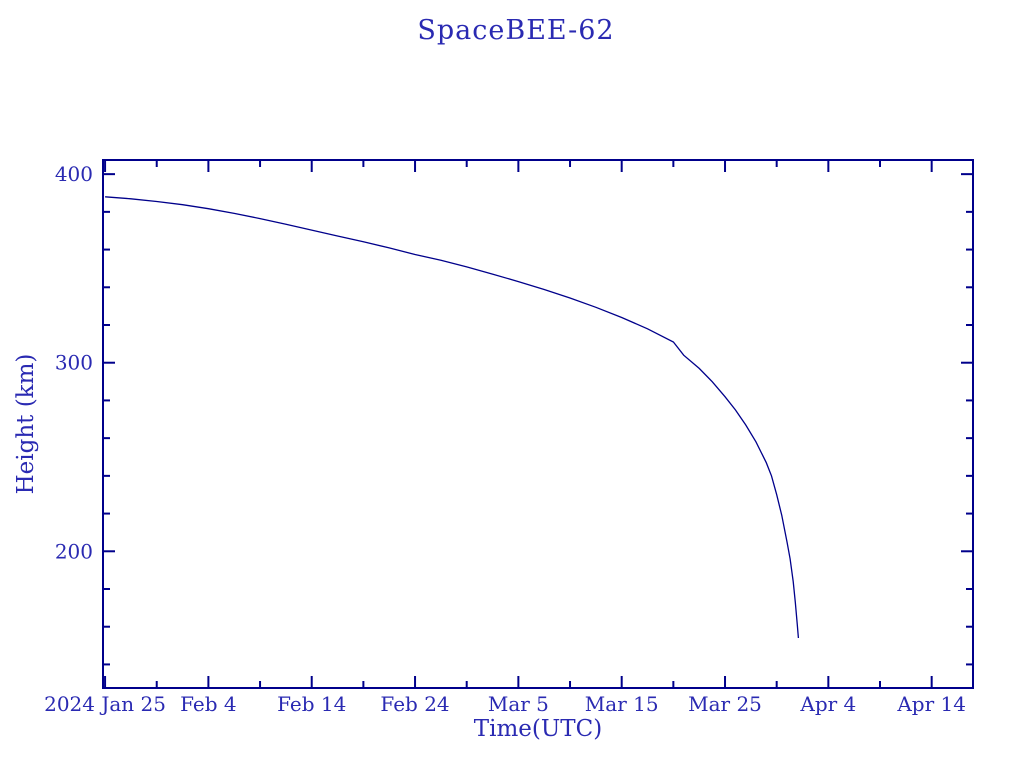 This screenshot has height=768, width=1024. What do you see at coordinates (518, 704) in the screenshot?
I see `x-tick-label: Mar 5` at bounding box center [518, 704].